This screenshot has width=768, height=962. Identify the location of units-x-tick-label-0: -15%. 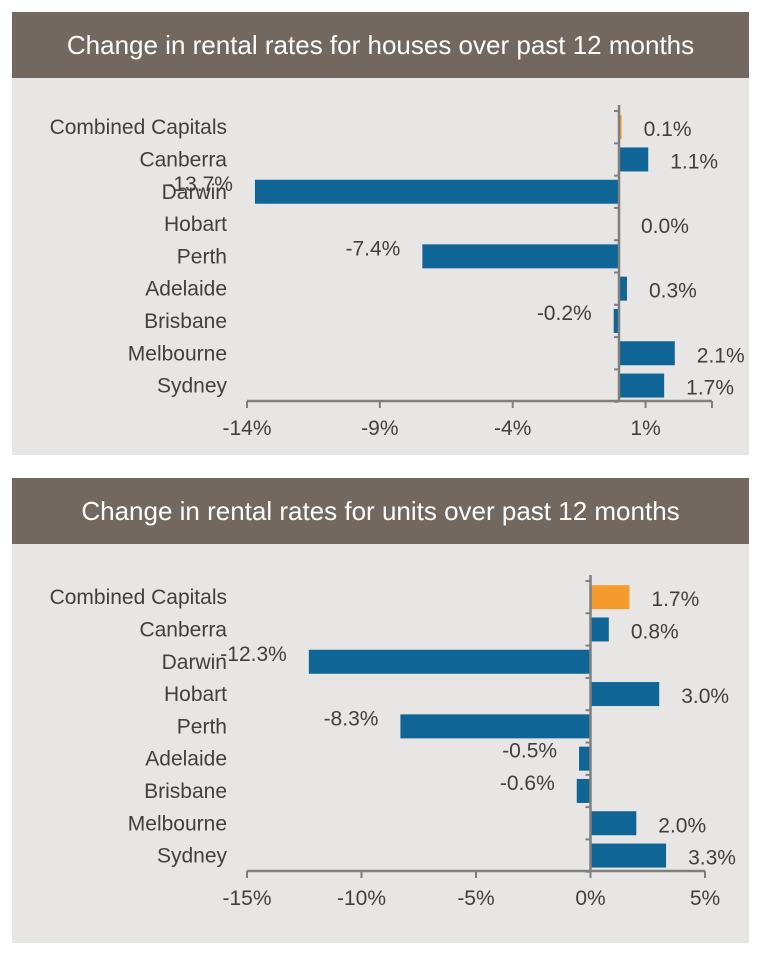
(246, 898).